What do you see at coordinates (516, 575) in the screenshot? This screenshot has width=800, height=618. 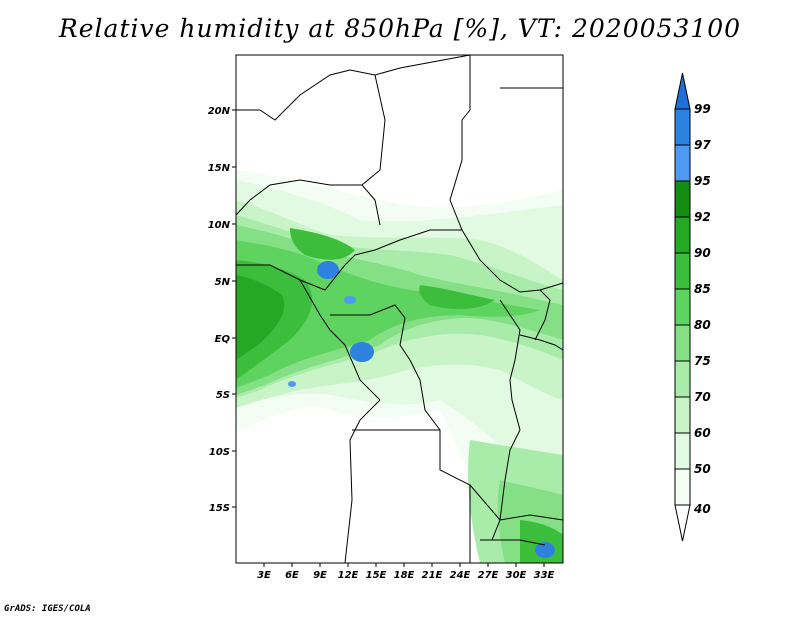 I see `lon-tick-label: 30E` at bounding box center [516, 575].